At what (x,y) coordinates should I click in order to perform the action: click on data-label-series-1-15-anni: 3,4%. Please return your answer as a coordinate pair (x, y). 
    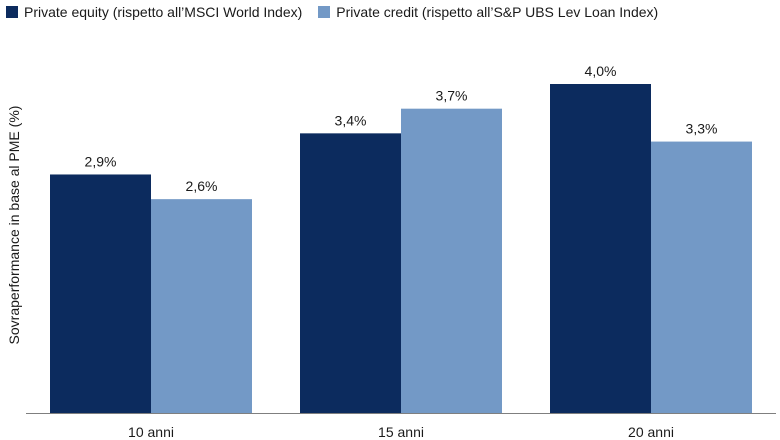
    Looking at the image, I should click on (351, 120).